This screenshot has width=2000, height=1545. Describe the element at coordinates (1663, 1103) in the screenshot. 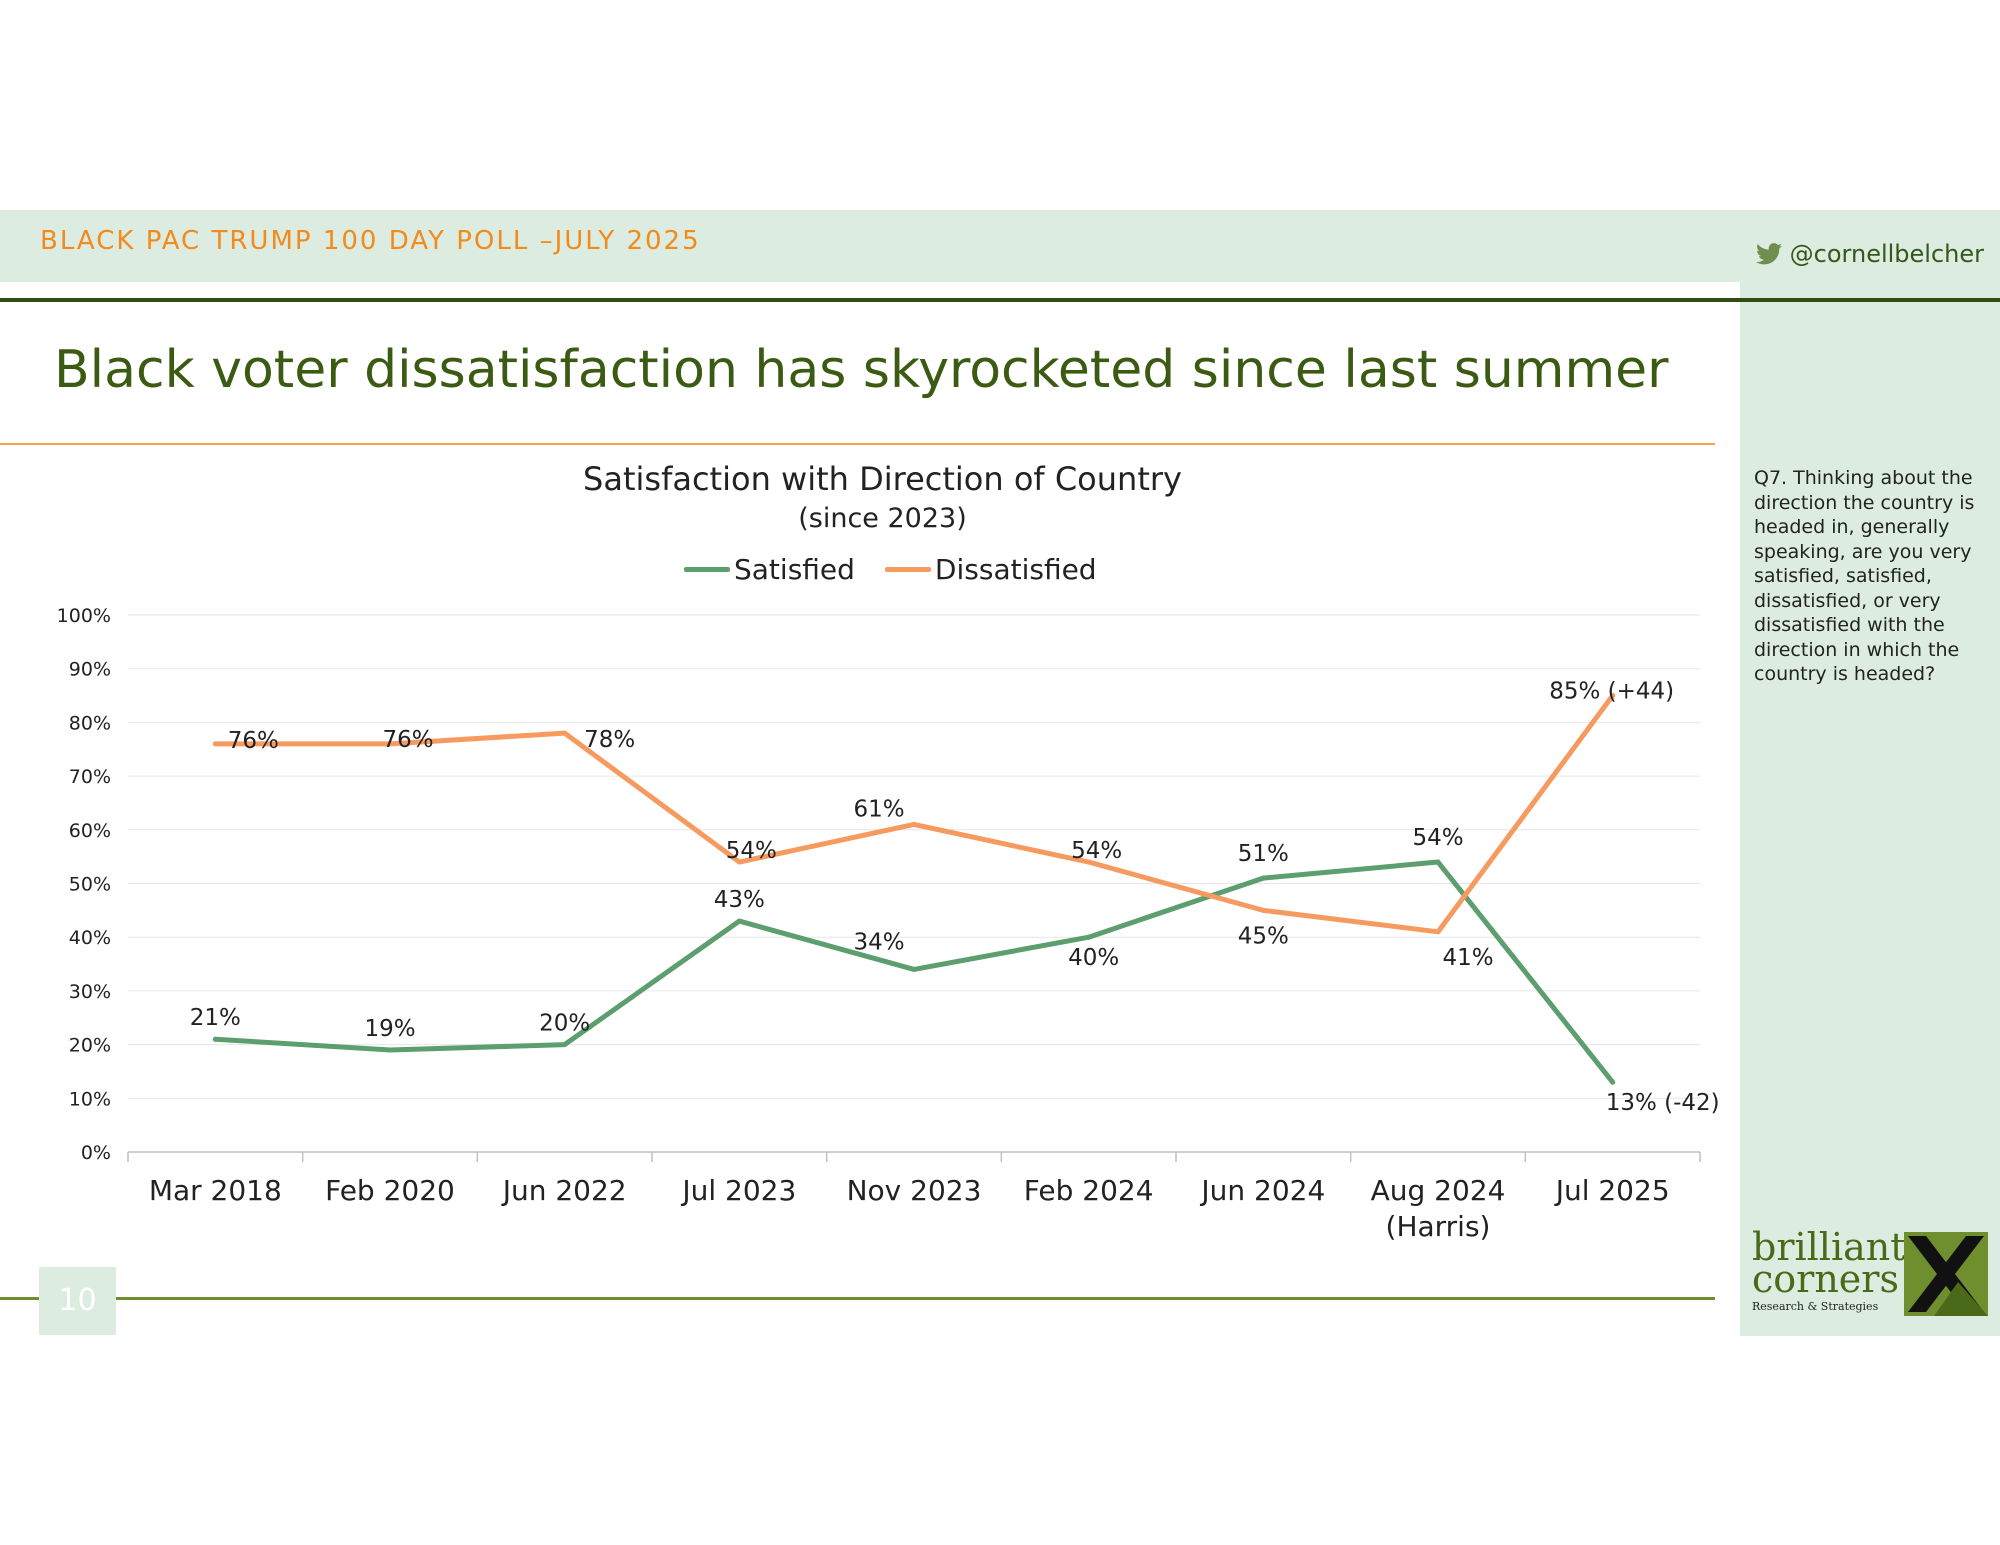

I see `data-label-satisfied: 13% (-42)` at that location.